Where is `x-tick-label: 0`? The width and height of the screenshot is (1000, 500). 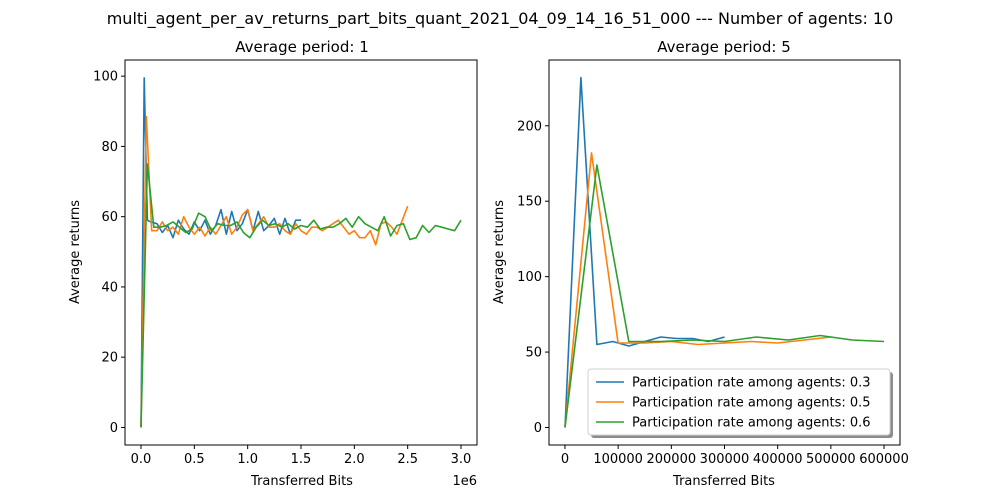 x-tick-label: 0 is located at coordinates (565, 459).